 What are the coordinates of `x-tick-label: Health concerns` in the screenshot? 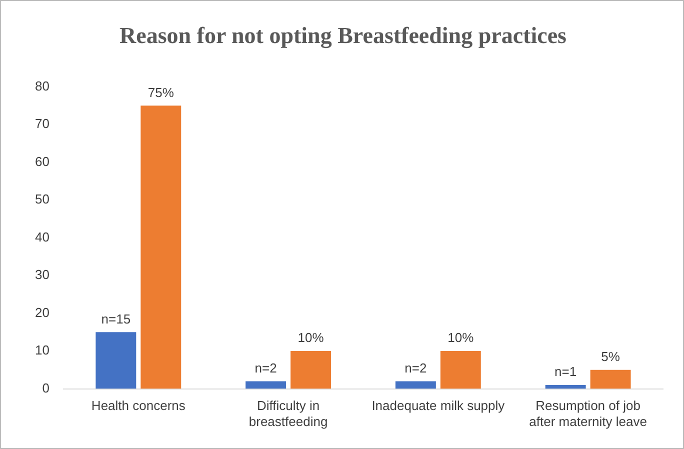 It's located at (138, 406).